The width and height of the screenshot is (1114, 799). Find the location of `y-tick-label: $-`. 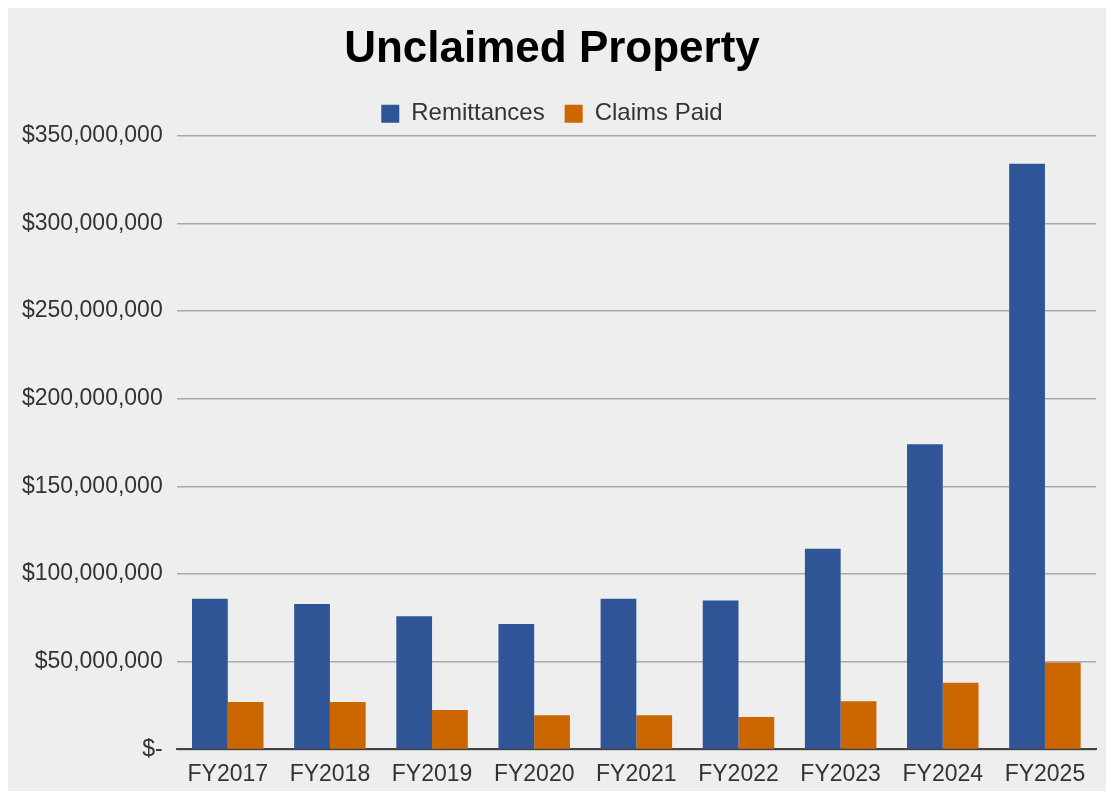

y-tick-label: $- is located at coordinates (152, 747).